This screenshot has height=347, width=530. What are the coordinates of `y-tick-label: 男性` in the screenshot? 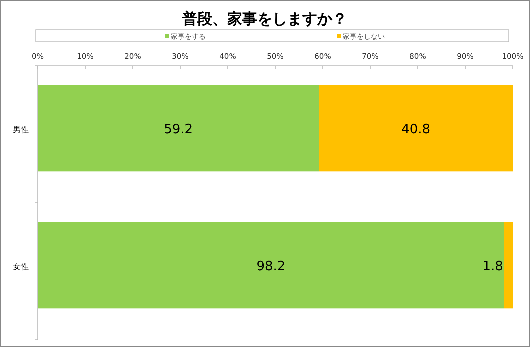 It's located at (21, 130).